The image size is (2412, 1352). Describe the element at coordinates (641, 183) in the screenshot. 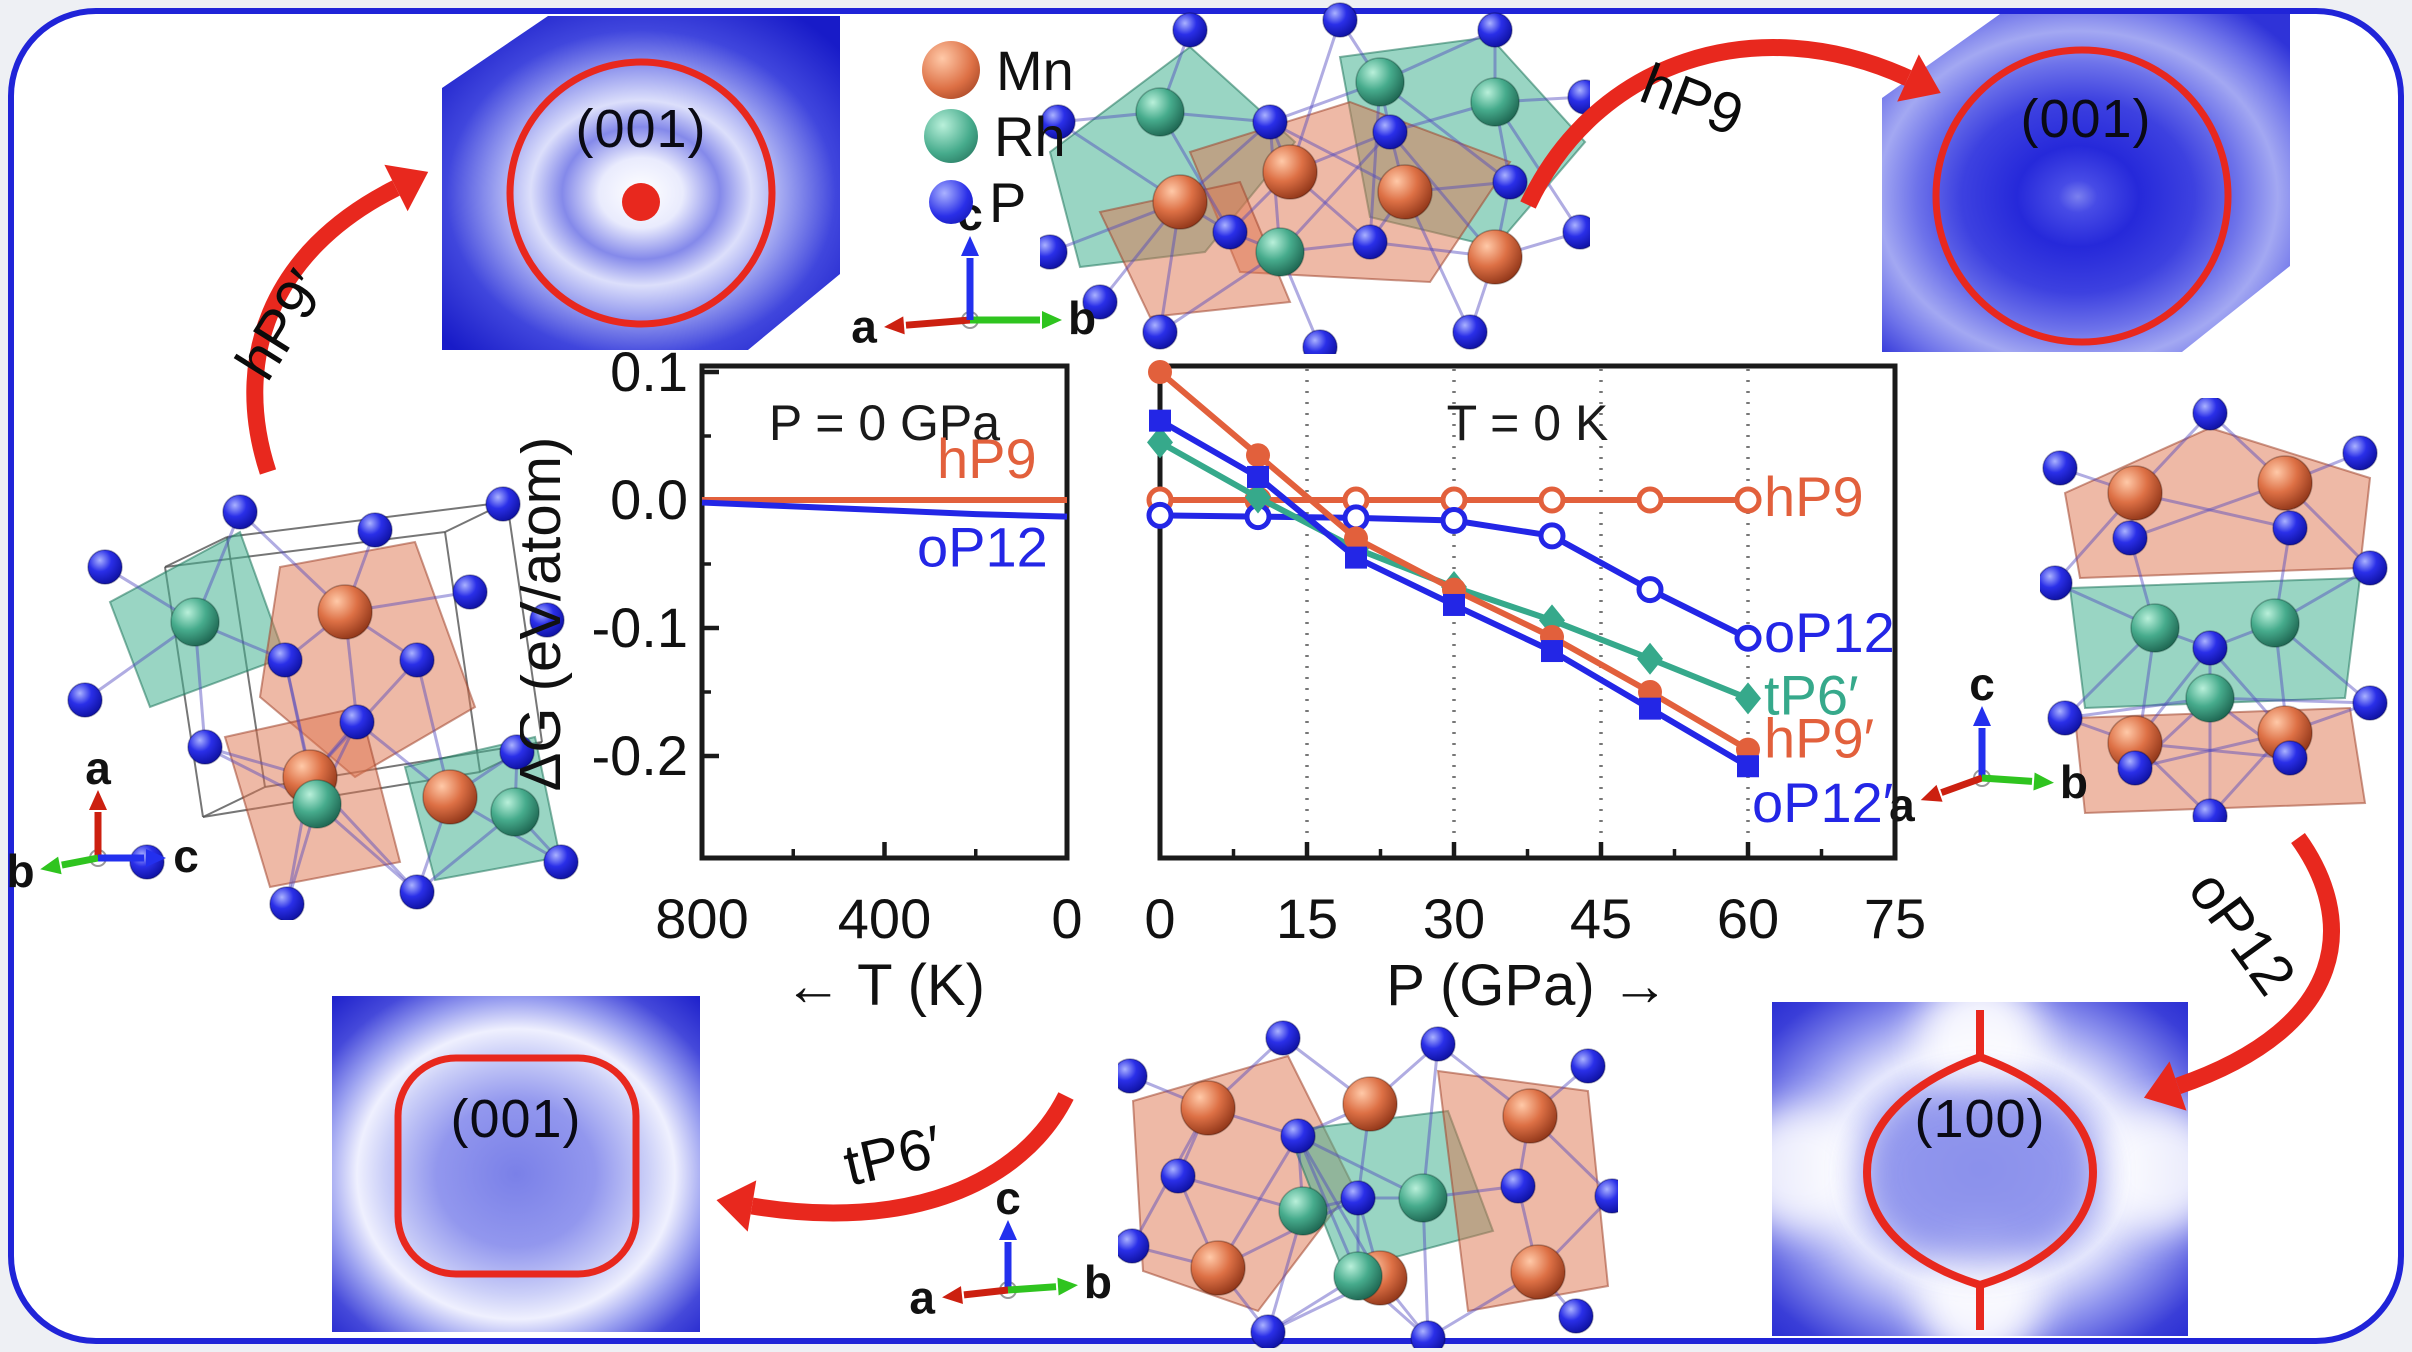

I see `contour-plot-top-left: (001)` at that location.